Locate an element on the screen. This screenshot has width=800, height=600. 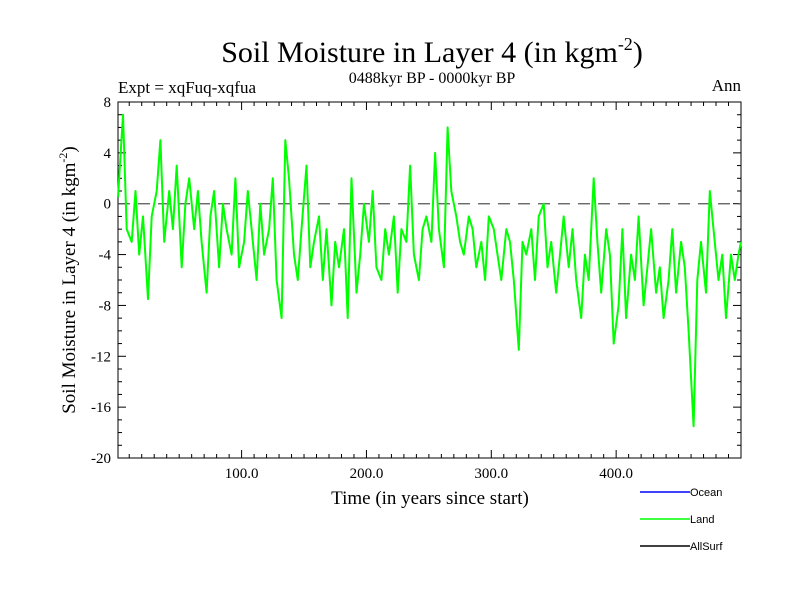
x-axis-label: Time (in years since start) is located at coordinates (430, 498).